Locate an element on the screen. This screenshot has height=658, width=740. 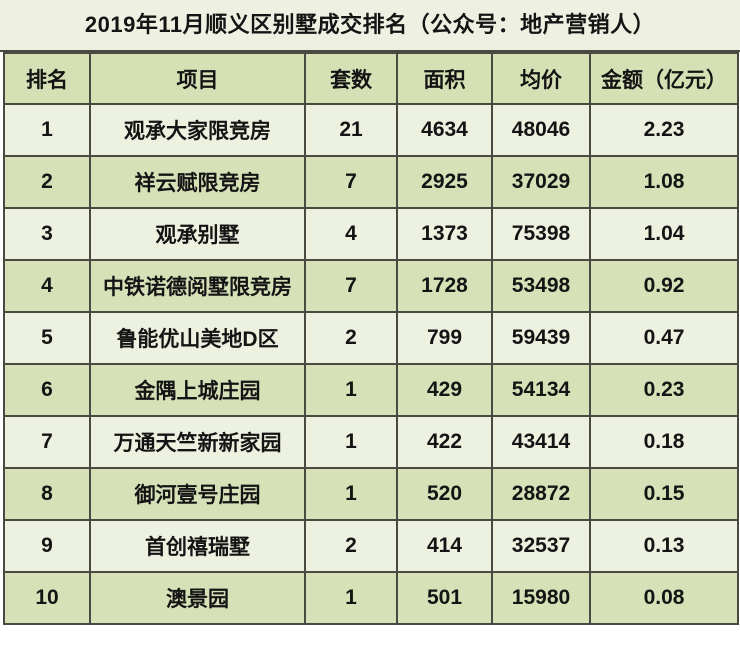
cell-area: 4634 is located at coordinates (444, 130).